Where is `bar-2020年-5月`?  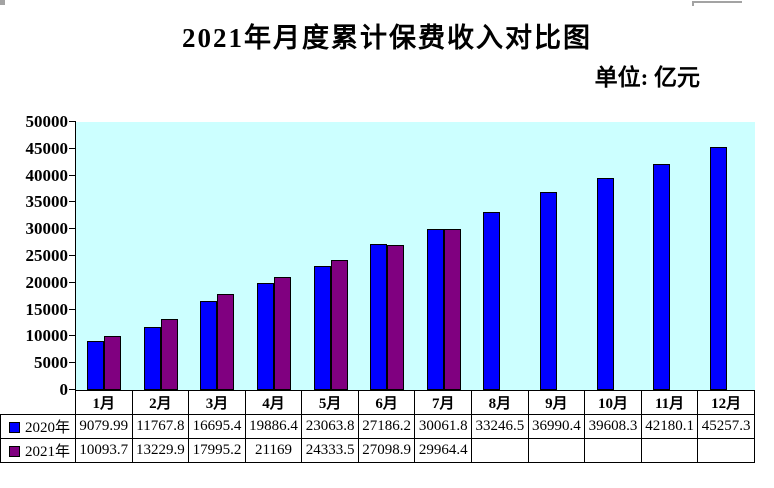
bar-2020年-5月 is located at coordinates (322, 328).